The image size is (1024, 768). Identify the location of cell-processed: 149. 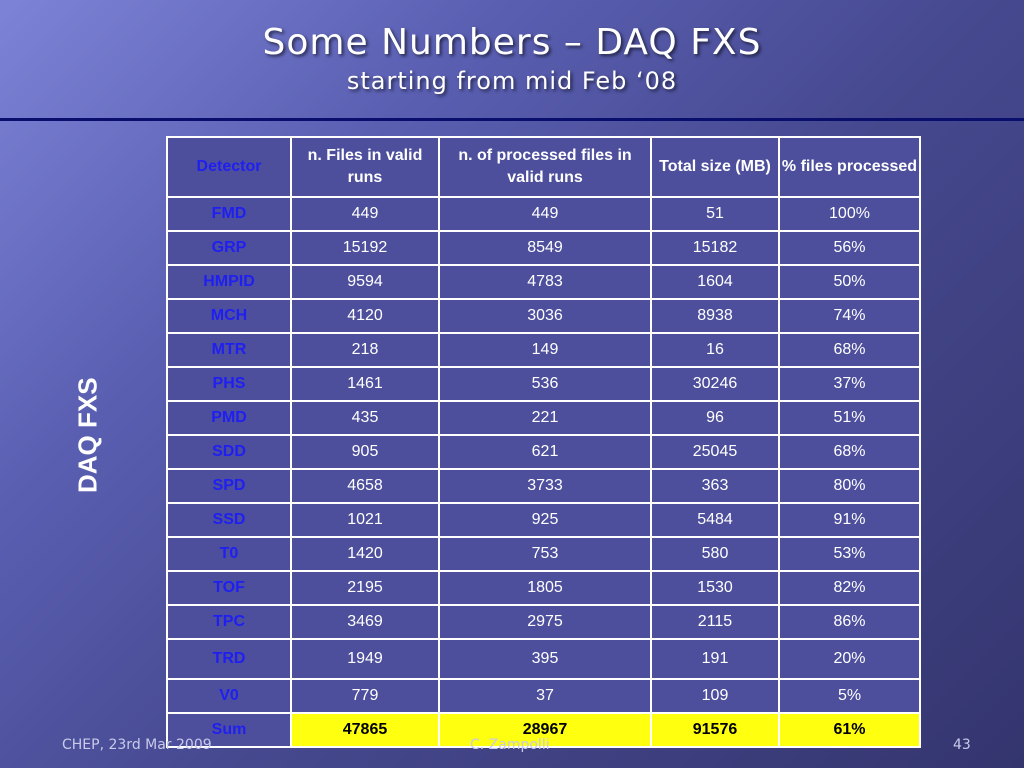
(545, 350).